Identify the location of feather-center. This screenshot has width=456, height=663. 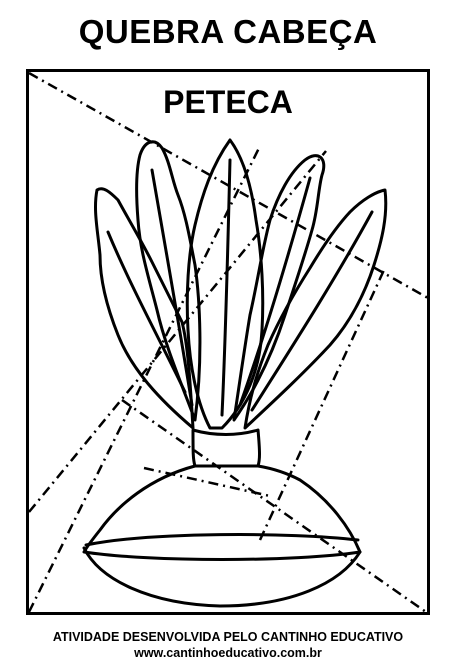
(225, 284).